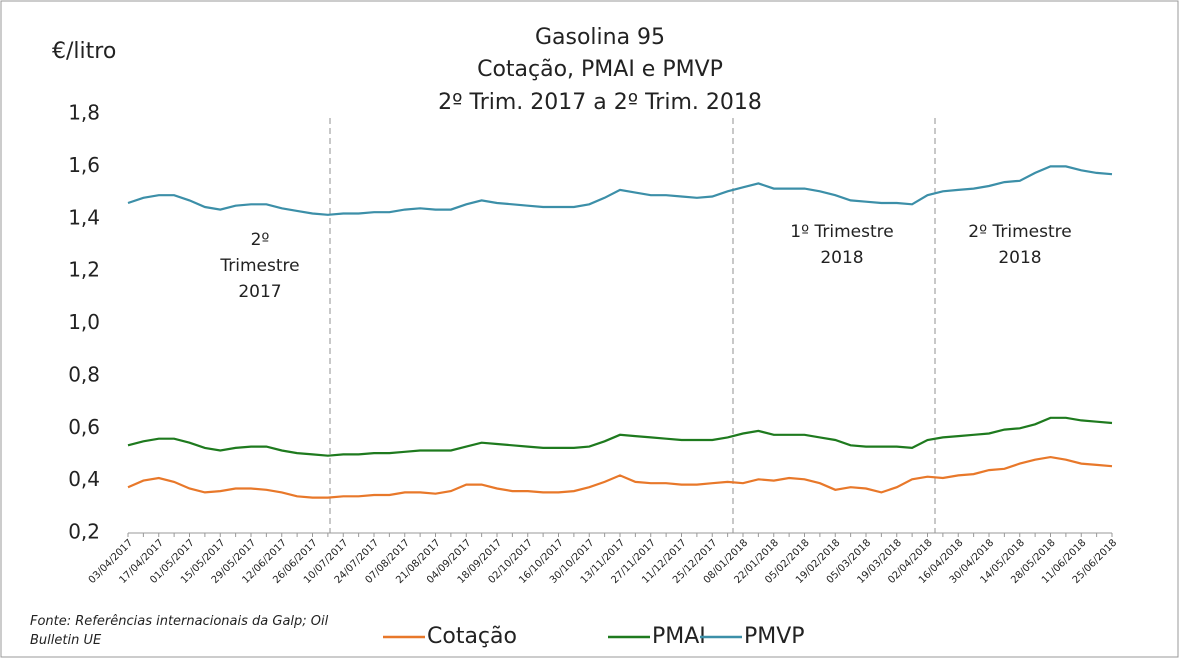 Image resolution: width=1179 pixels, height=658 pixels. What do you see at coordinates (472, 636) in the screenshot?
I see `legend-label: Cotação` at bounding box center [472, 636].